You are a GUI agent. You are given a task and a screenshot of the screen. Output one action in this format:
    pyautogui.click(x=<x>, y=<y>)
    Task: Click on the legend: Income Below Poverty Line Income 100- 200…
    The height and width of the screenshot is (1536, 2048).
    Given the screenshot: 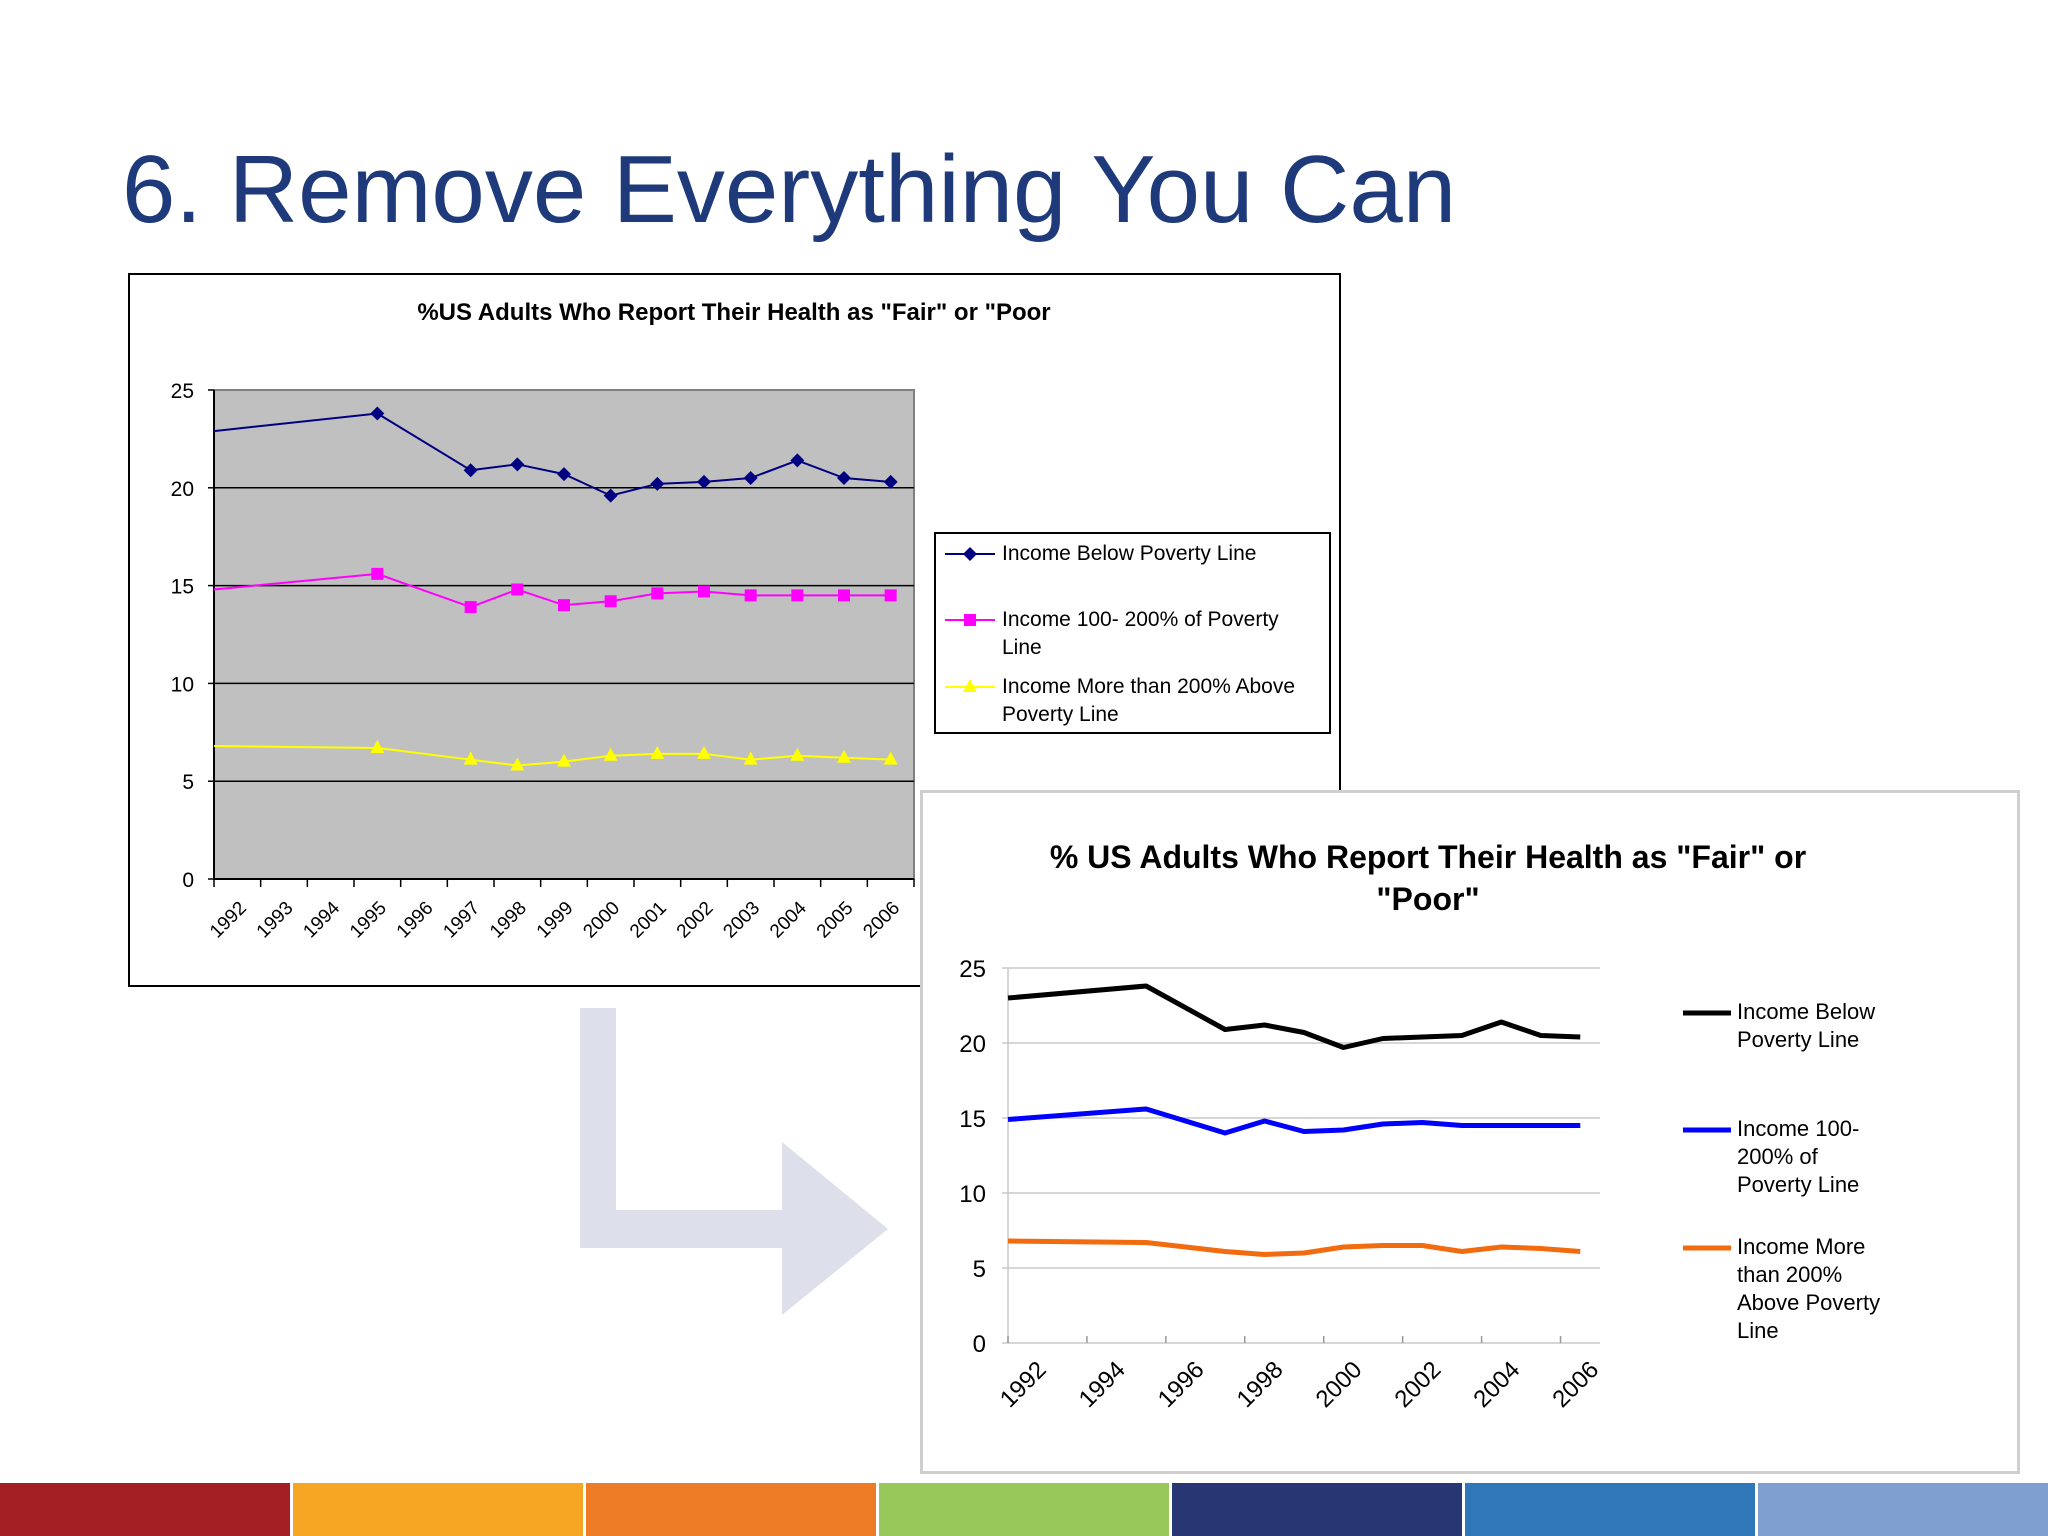 What is the action you would take?
    pyautogui.click(x=1132, y=633)
    